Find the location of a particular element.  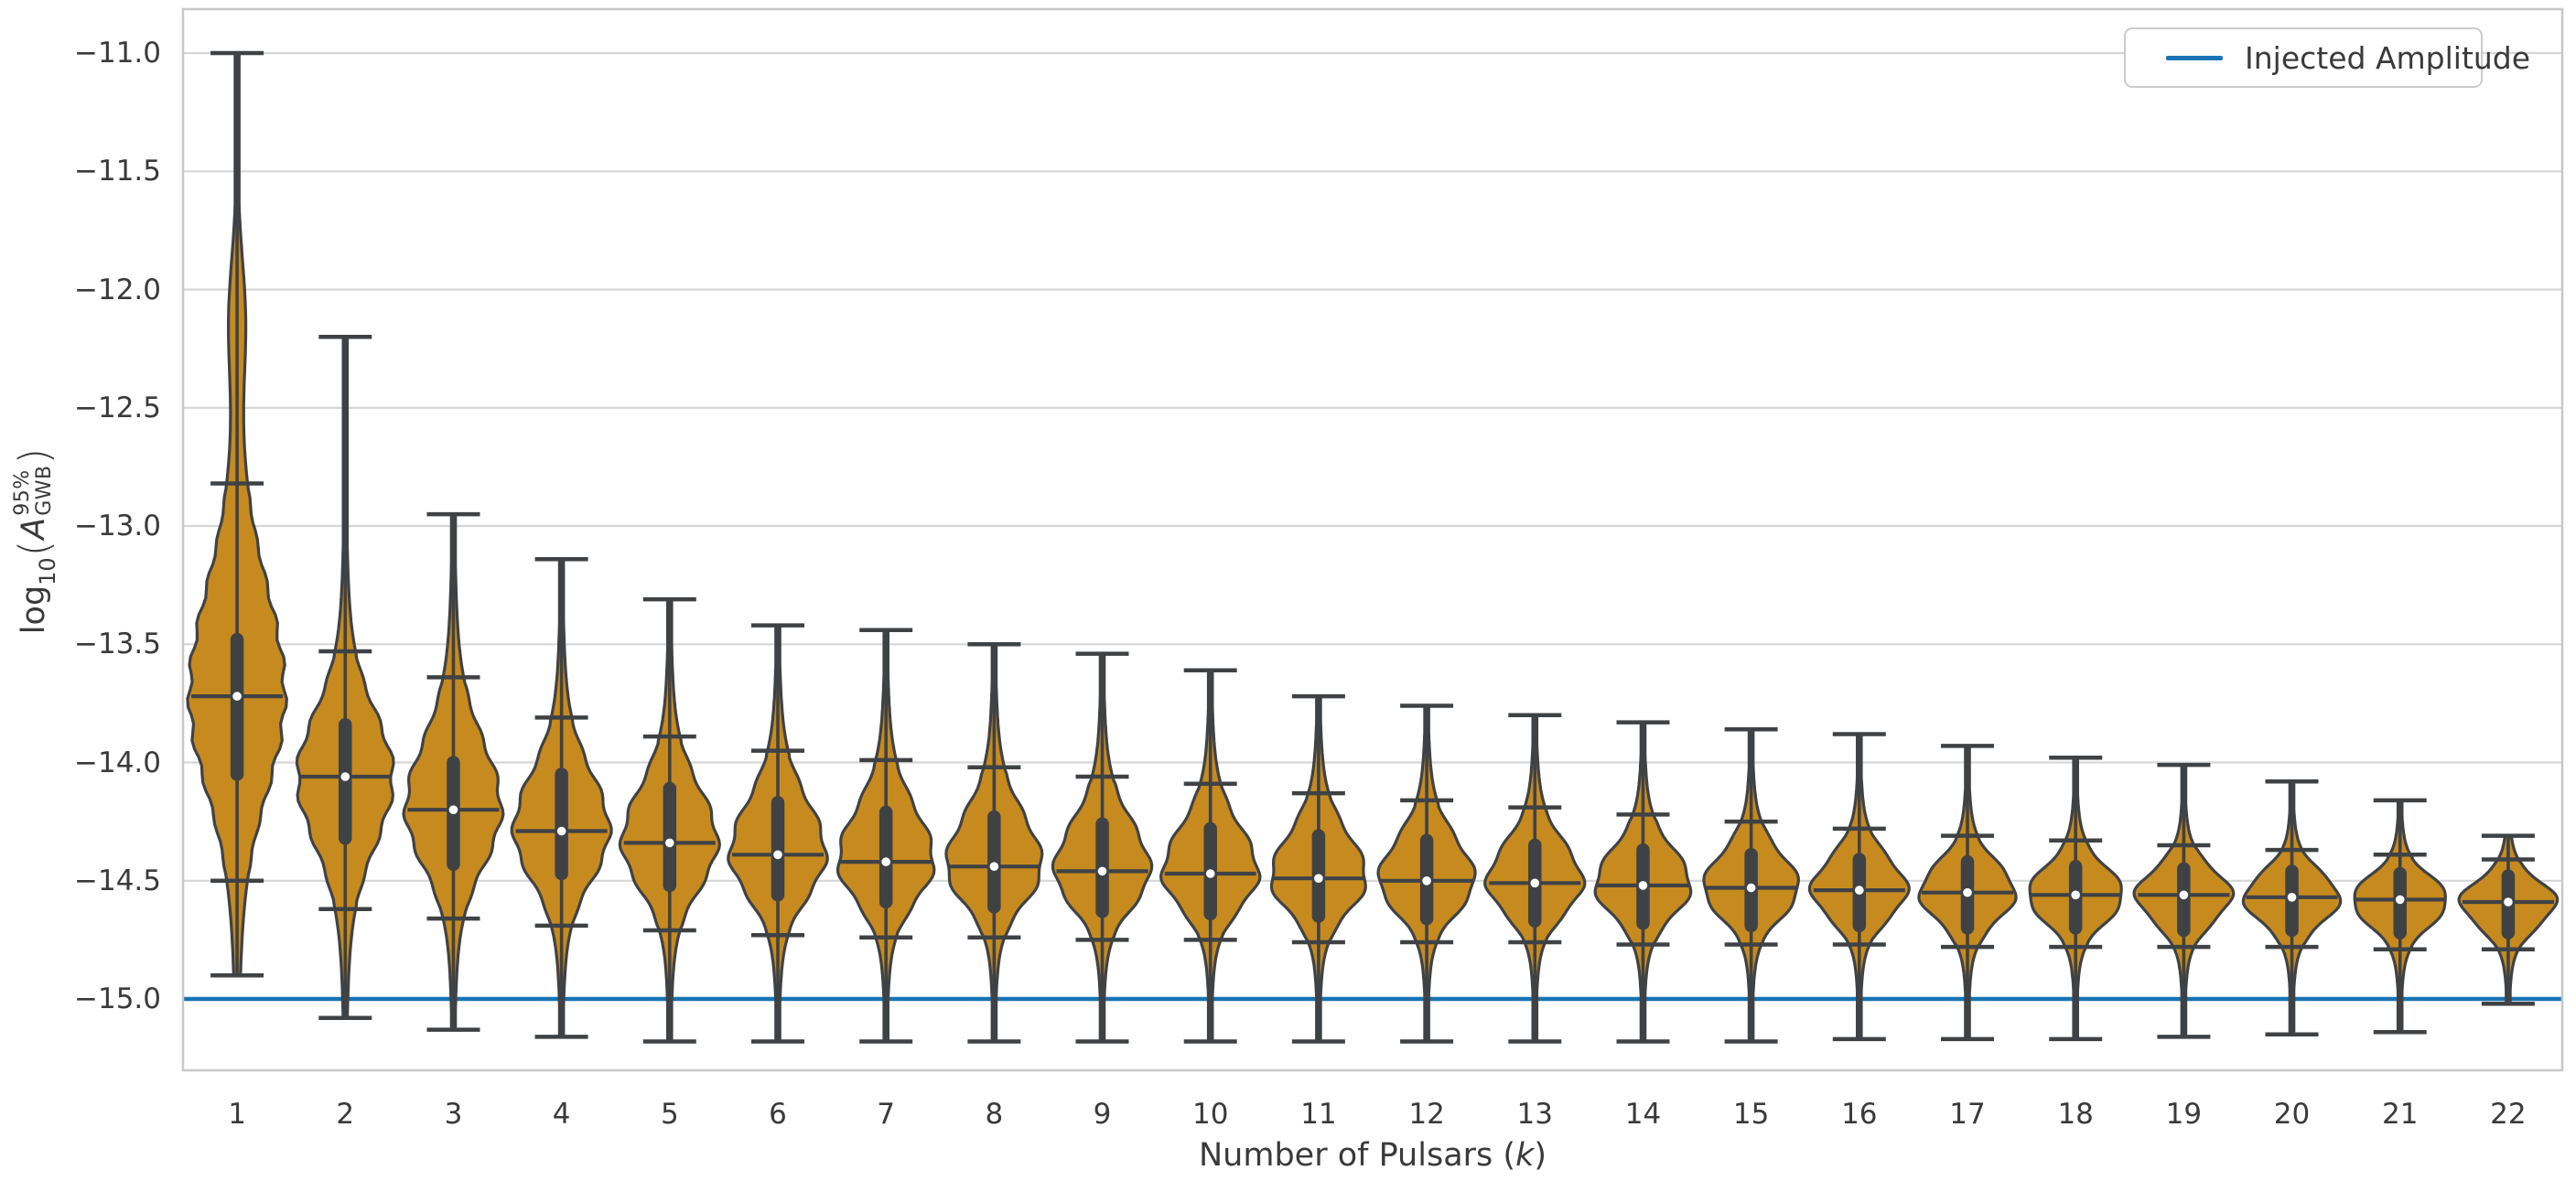

x-tick-label: 10 is located at coordinates (1210, 1114).